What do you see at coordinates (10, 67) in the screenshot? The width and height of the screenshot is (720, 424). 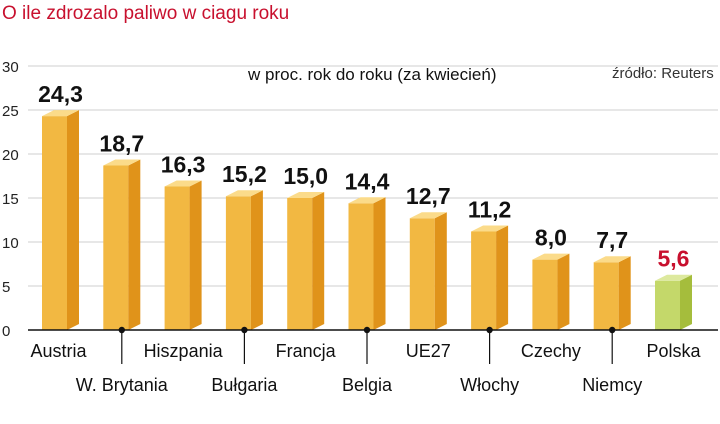 I see `y-tick-label: 30` at bounding box center [10, 67].